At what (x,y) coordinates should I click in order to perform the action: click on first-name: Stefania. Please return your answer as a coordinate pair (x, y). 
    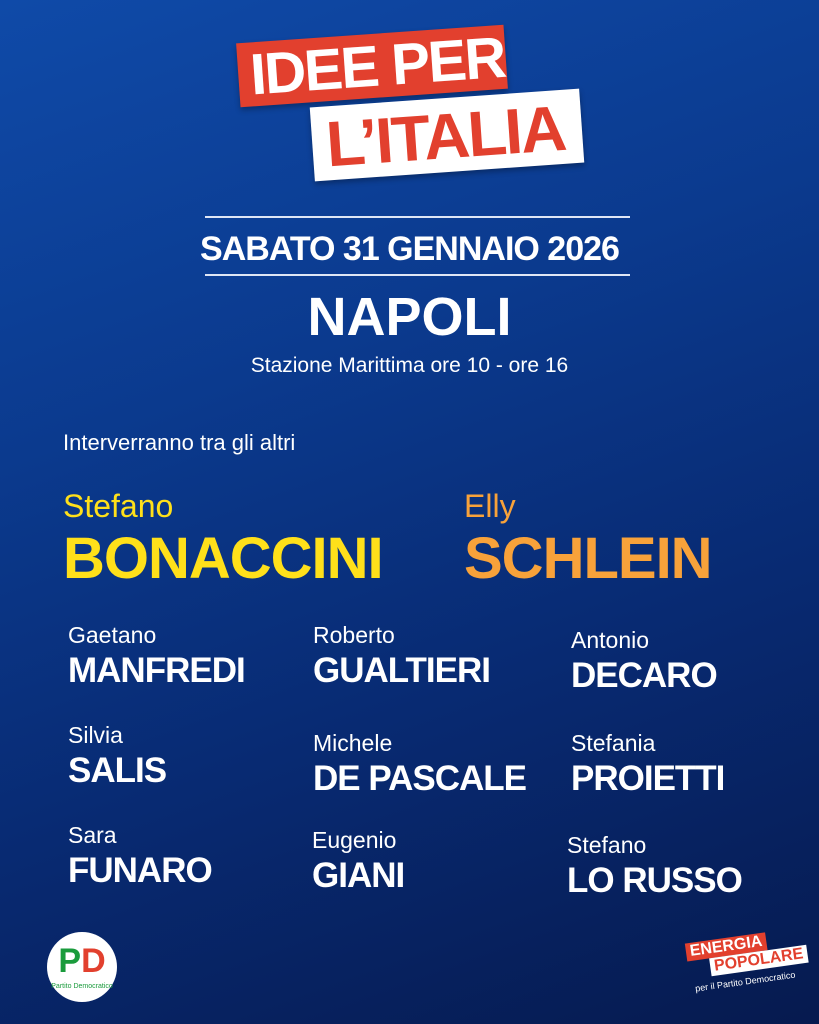
    Looking at the image, I should click on (613, 743).